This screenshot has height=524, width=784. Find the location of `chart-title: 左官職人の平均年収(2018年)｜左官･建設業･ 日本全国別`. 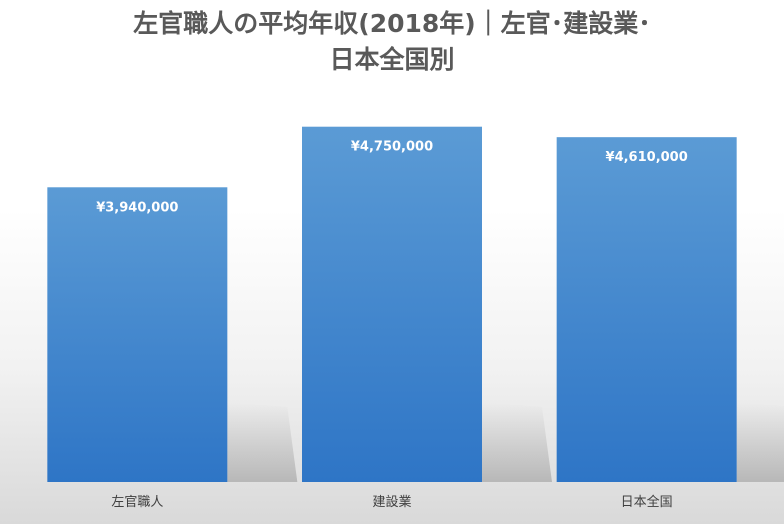

chart-title: 左官職人の平均年収(2018年)｜左官･建設業･ 日本全国別 is located at coordinates (392, 42).